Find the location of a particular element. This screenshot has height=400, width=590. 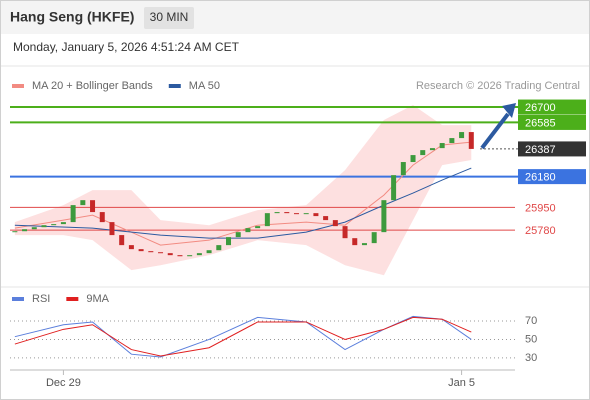

level-label: 25950 is located at coordinates (540, 208).